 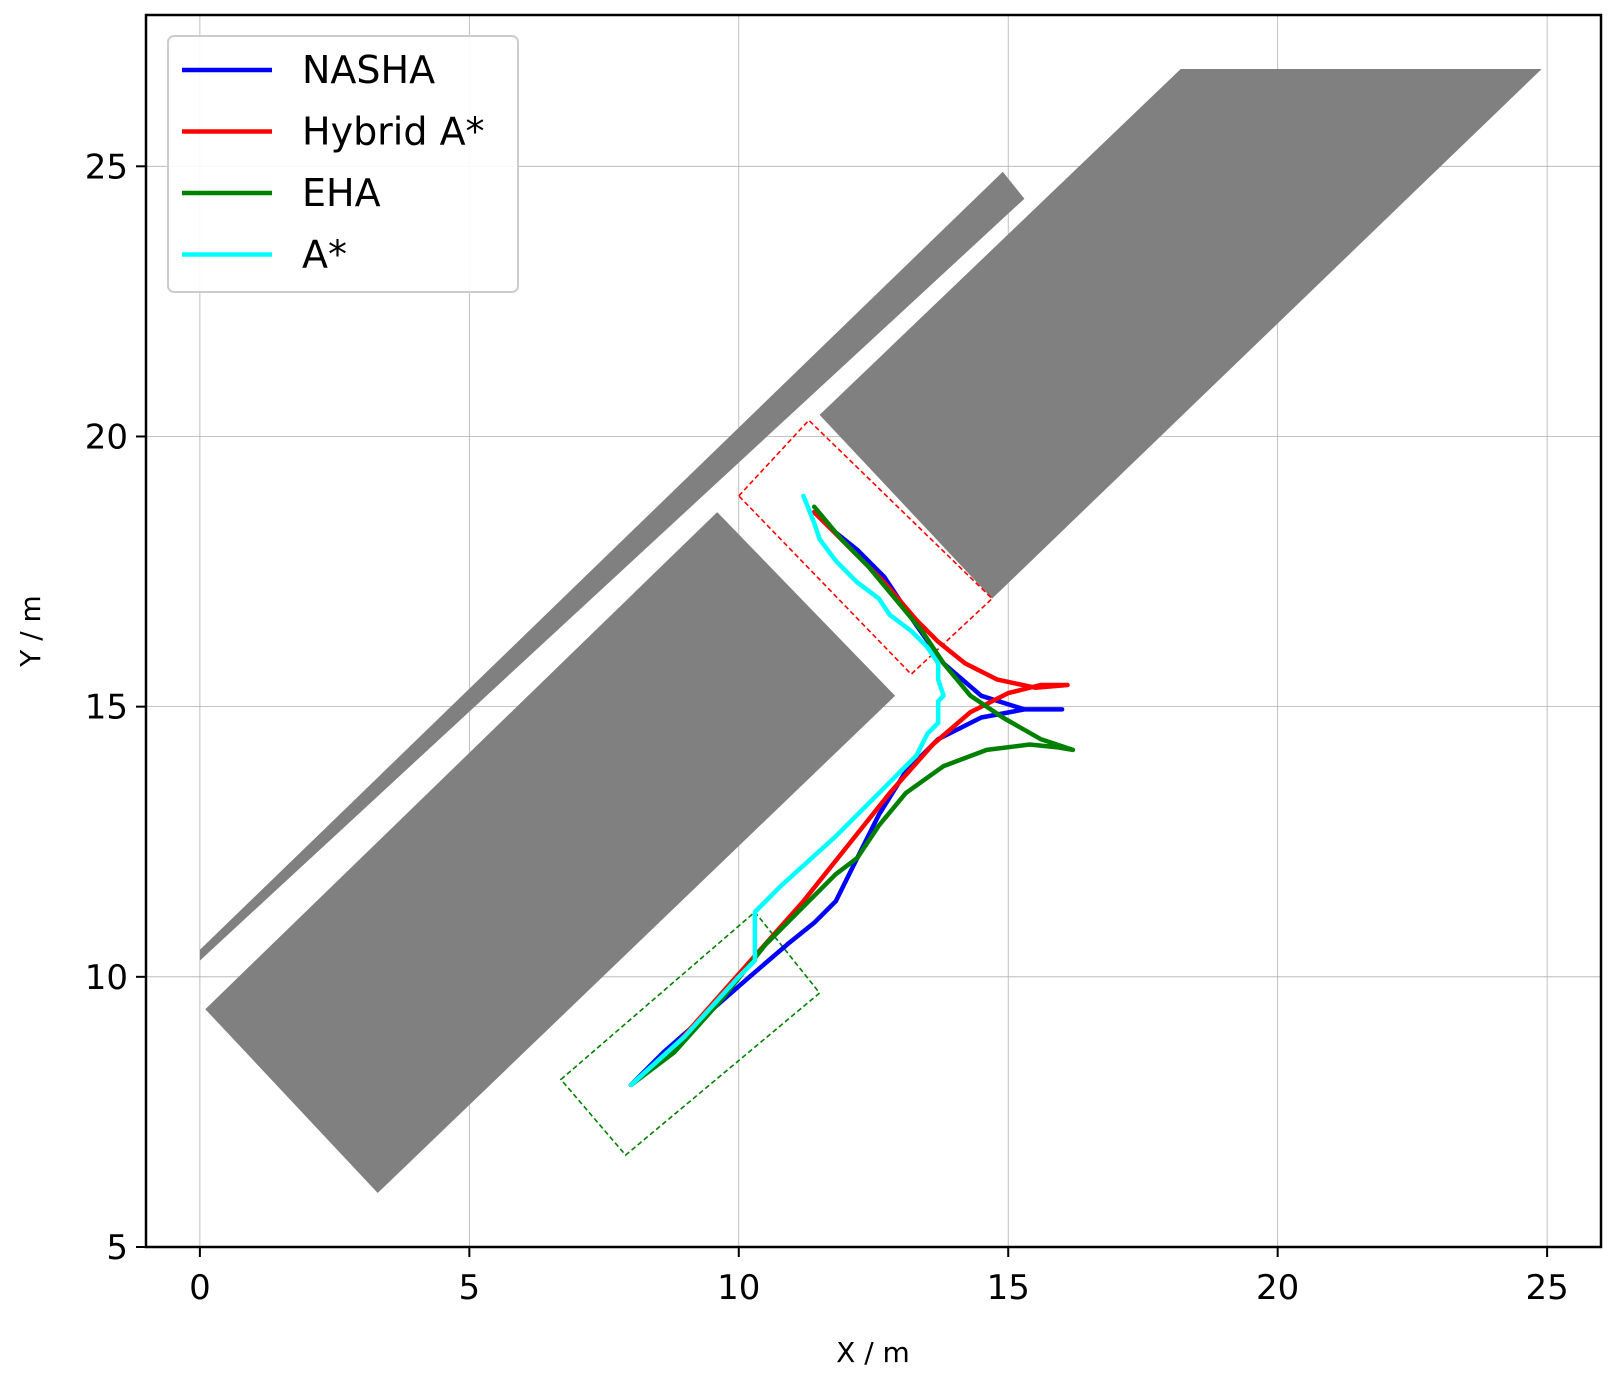 What do you see at coordinates (470, 1288) in the screenshot?
I see `x-tick-label: 5` at bounding box center [470, 1288].